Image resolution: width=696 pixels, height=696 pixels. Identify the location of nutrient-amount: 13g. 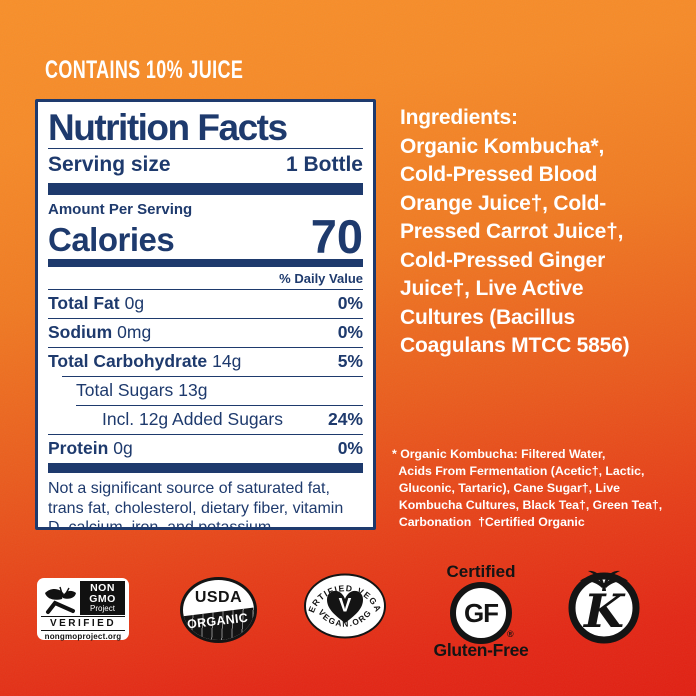
(193, 390).